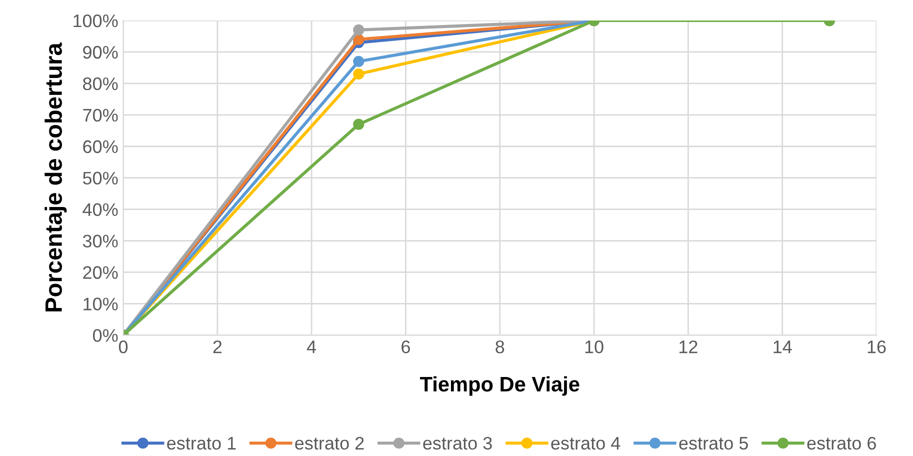  Describe the element at coordinates (689, 347) in the screenshot. I see `x-tick-label: 12` at that location.